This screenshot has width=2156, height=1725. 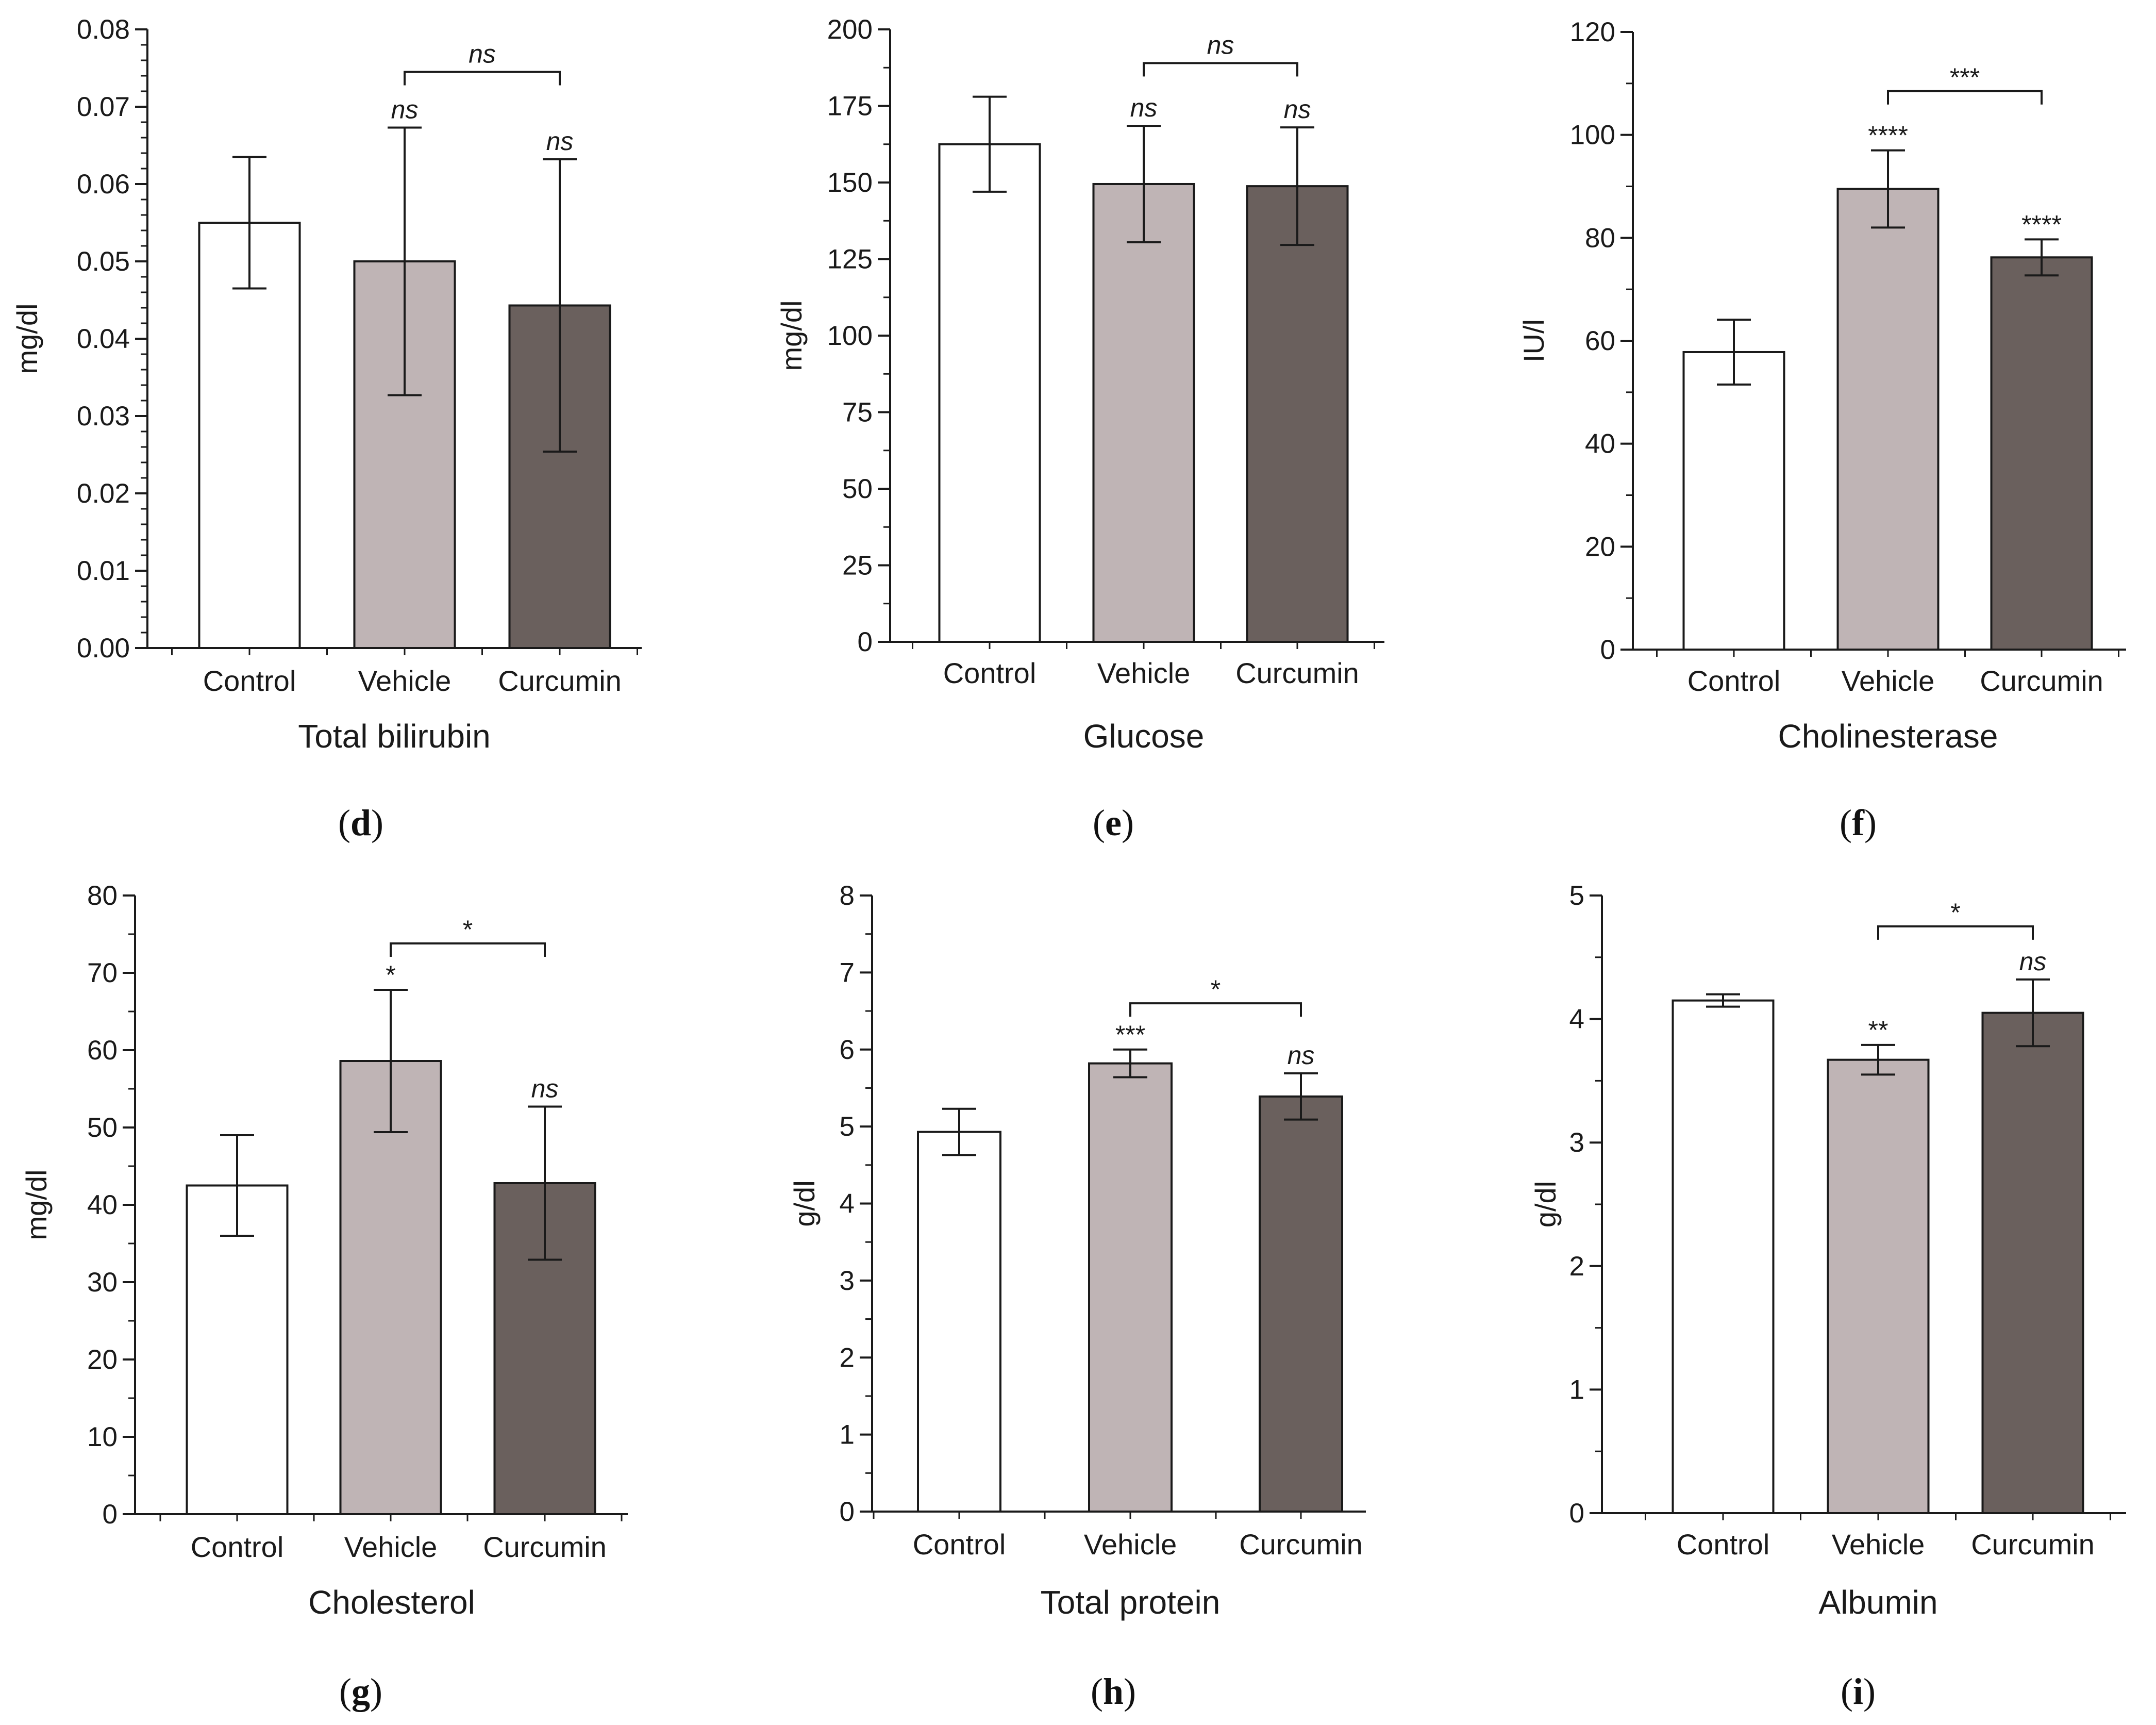 I want to click on y-tick-label: 175, so click(x=850, y=106).